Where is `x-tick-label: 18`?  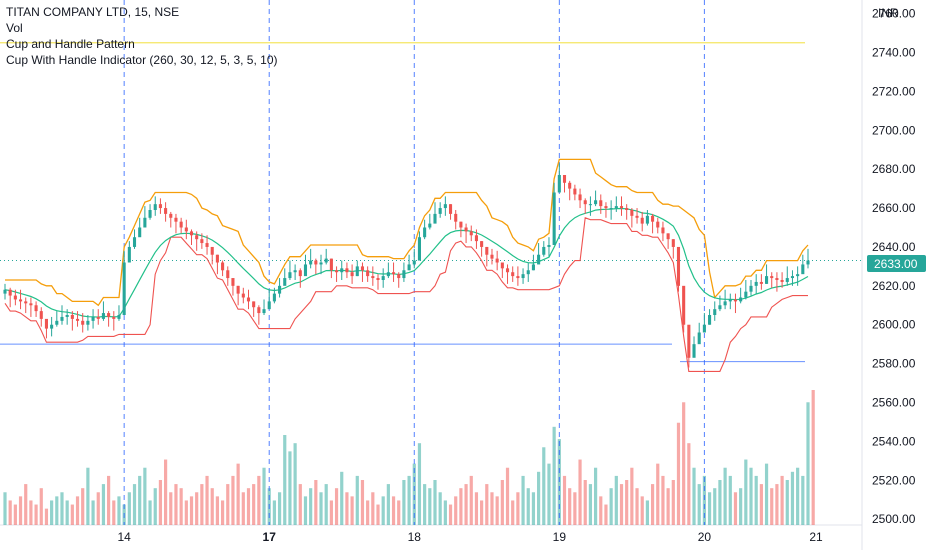 x-tick-label: 18 is located at coordinates (415, 537).